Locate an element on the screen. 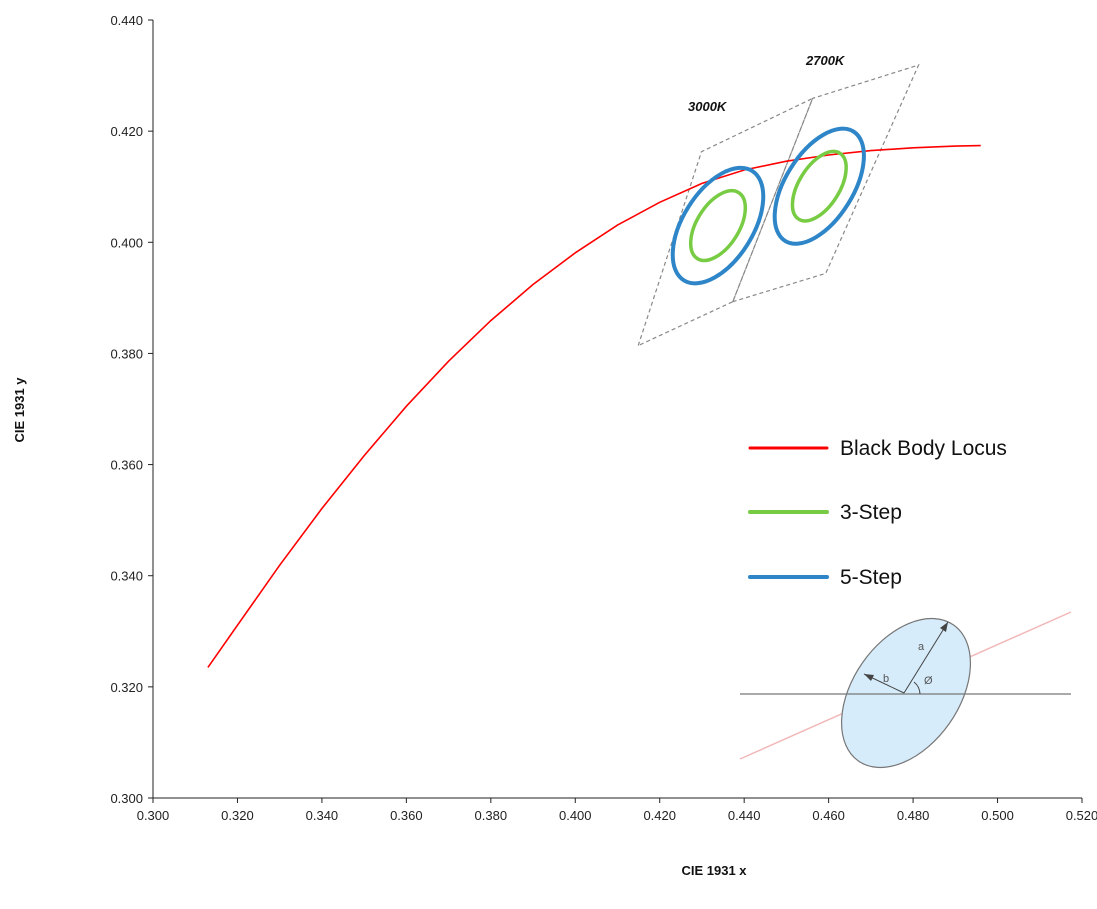 The height and width of the screenshot is (909, 1097). y-tick-label: 0.340 is located at coordinates (126, 576).